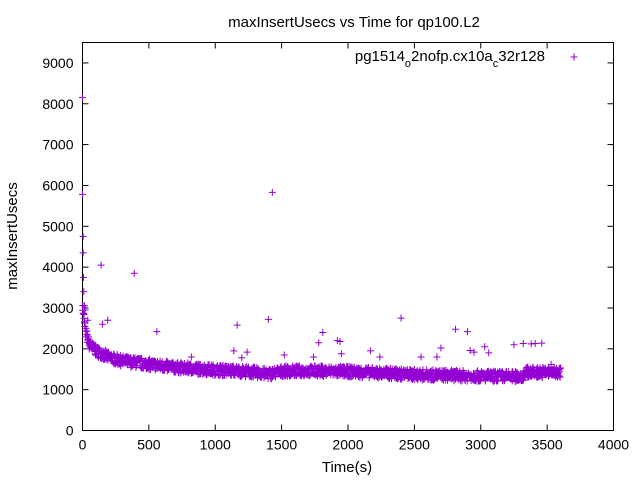  I want to click on y-tick-label: 2000, so click(57, 349).